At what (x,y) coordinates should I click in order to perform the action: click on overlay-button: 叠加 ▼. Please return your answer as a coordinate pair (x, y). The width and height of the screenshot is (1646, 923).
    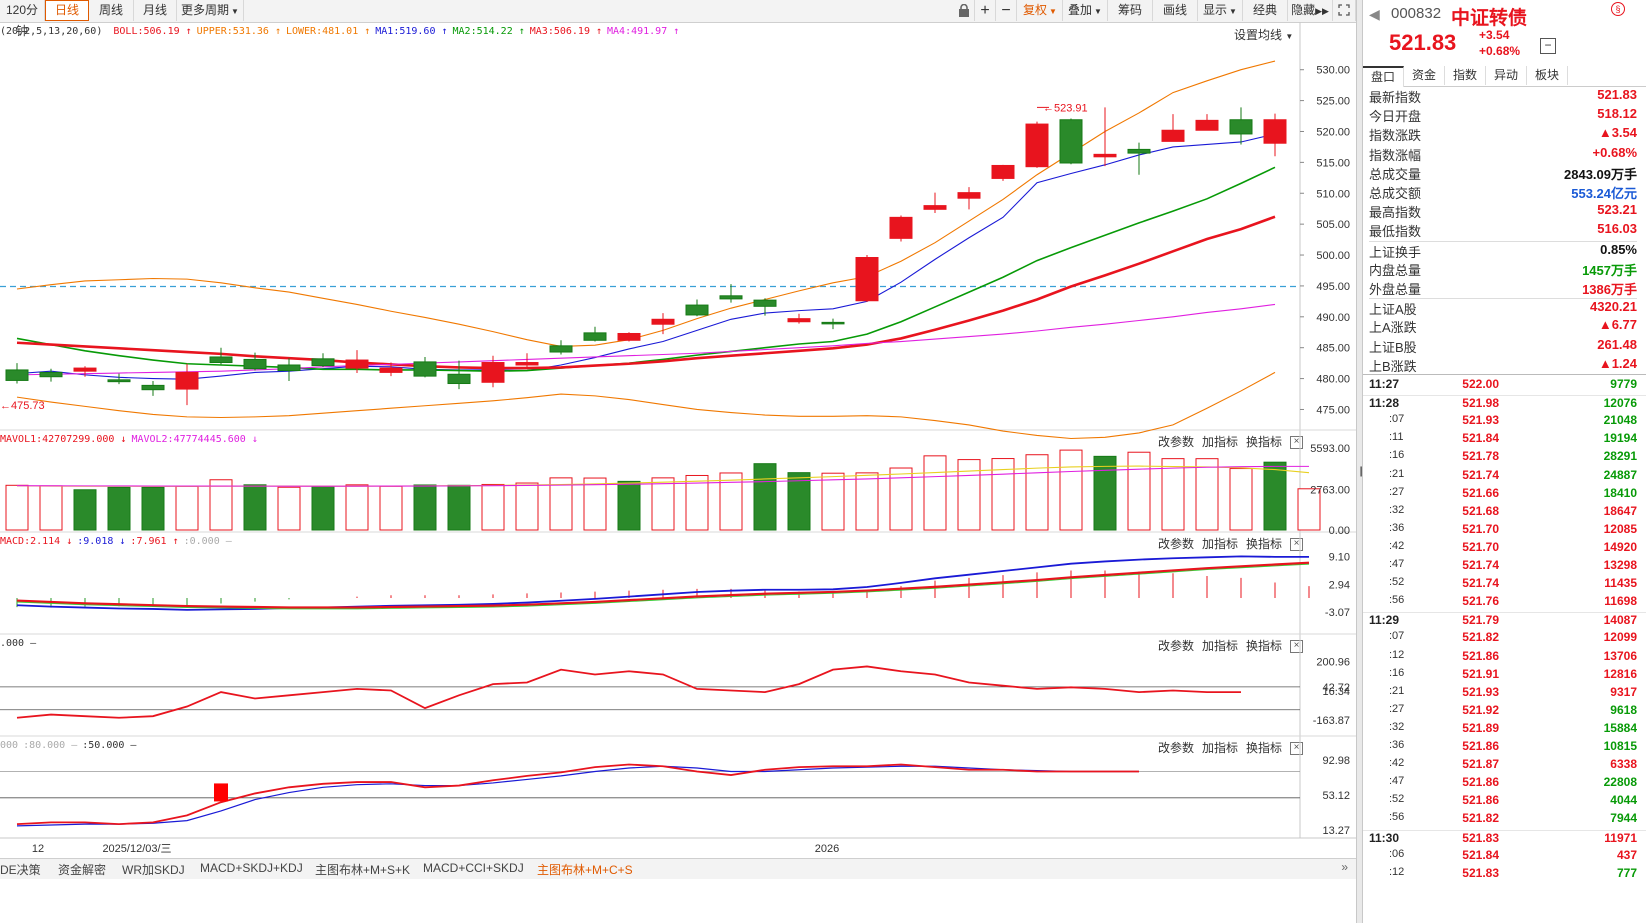
    Looking at the image, I should click on (1085, 10).